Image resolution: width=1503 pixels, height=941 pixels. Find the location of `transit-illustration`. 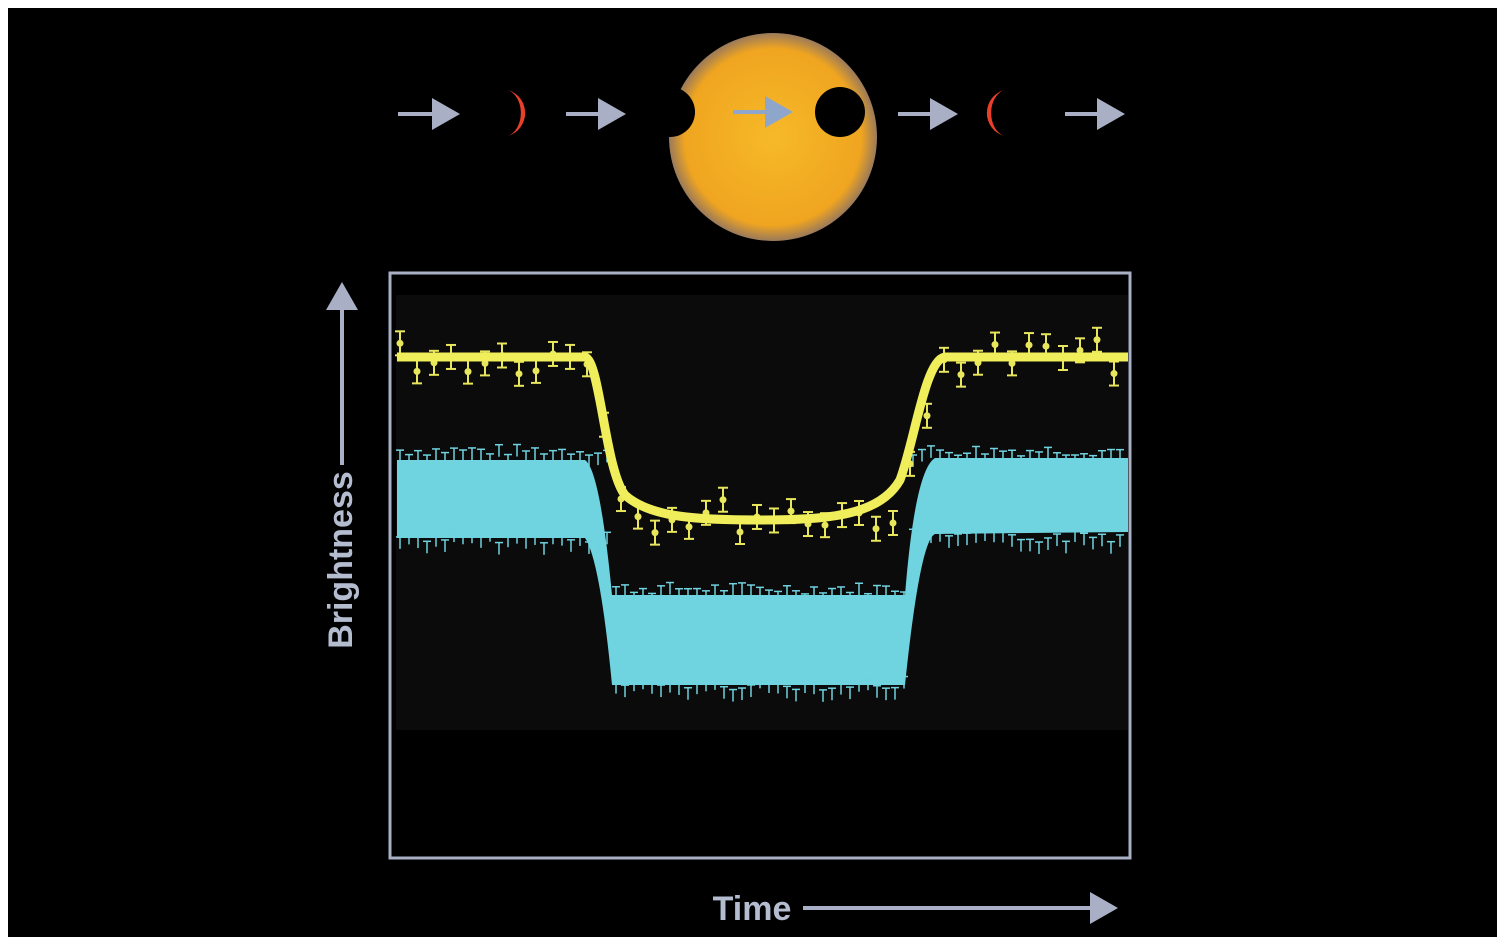

transit-illustration is located at coordinates (761, 137).